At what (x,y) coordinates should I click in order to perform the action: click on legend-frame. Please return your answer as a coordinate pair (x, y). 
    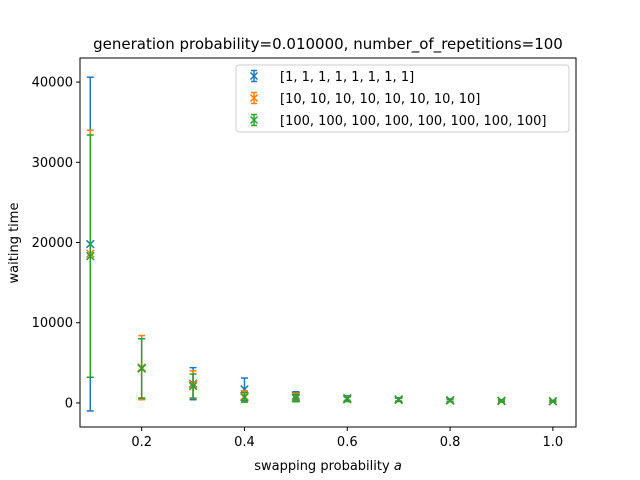
    Looking at the image, I should click on (402, 98).